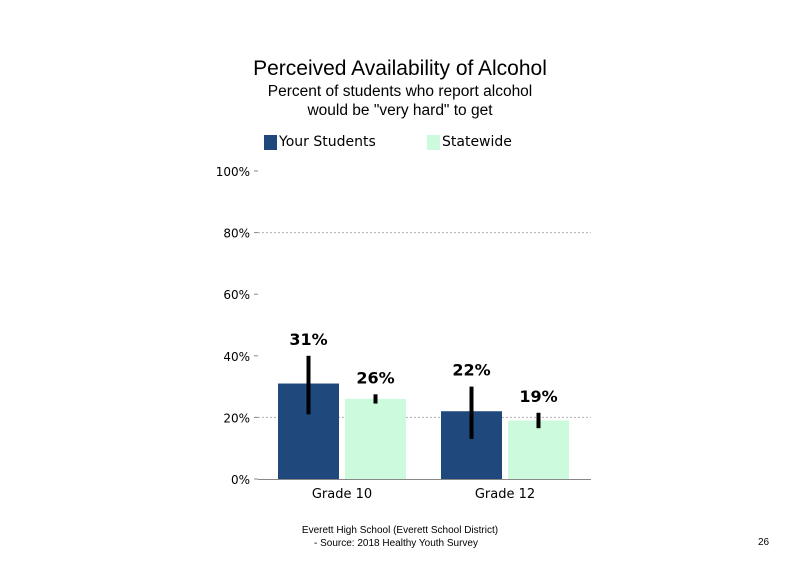  What do you see at coordinates (538, 396) in the screenshot?
I see `data-label: 19%` at bounding box center [538, 396].